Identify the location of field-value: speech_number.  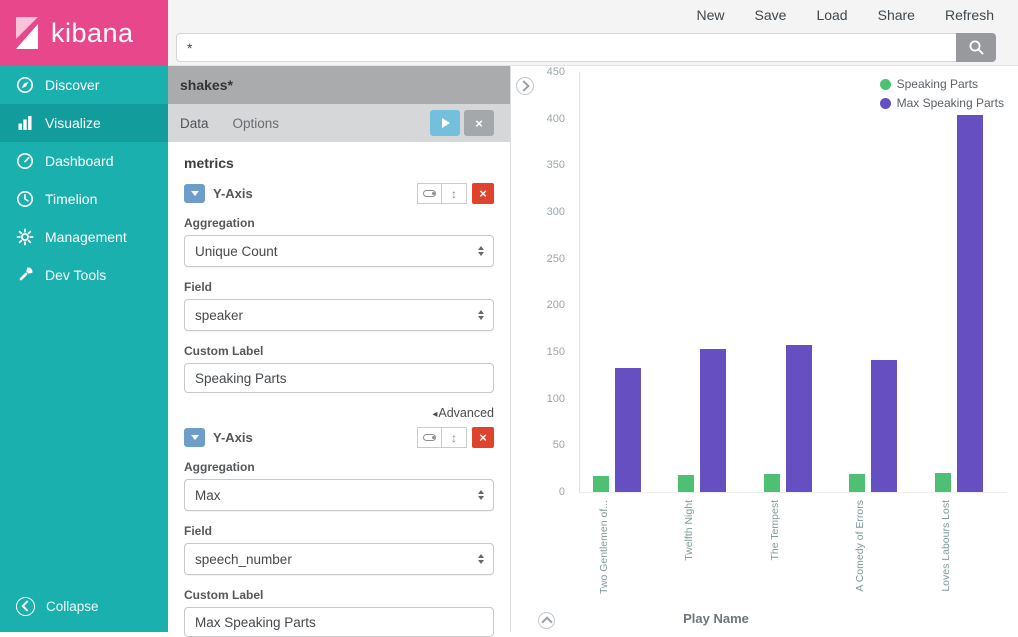
(243, 559).